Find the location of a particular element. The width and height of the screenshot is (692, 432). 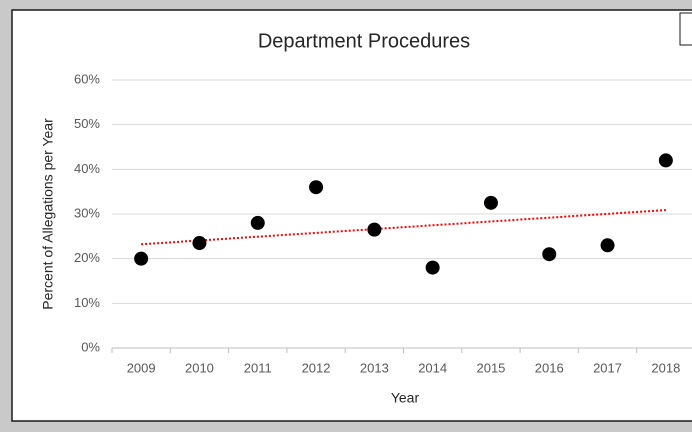

y-tick-label: 60% is located at coordinates (87, 78).